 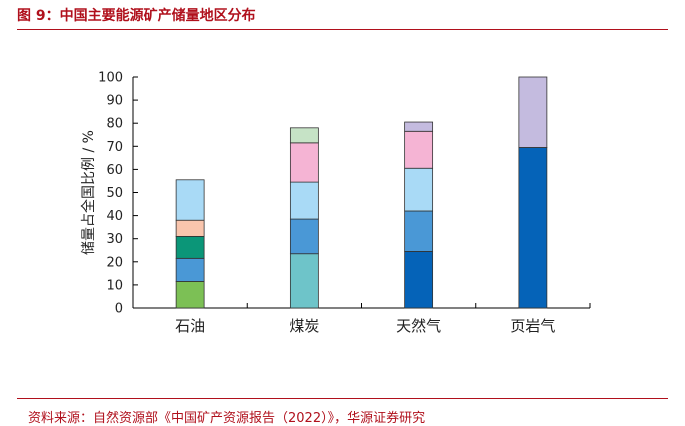 I want to click on y-tick-label: 60, so click(x=114, y=170).